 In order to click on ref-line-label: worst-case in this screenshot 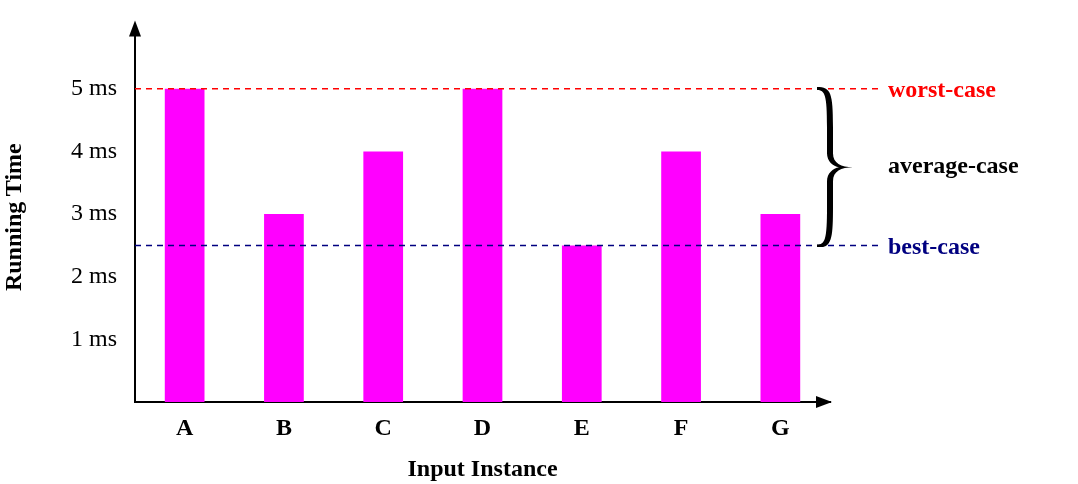, I will do `click(942, 88)`.